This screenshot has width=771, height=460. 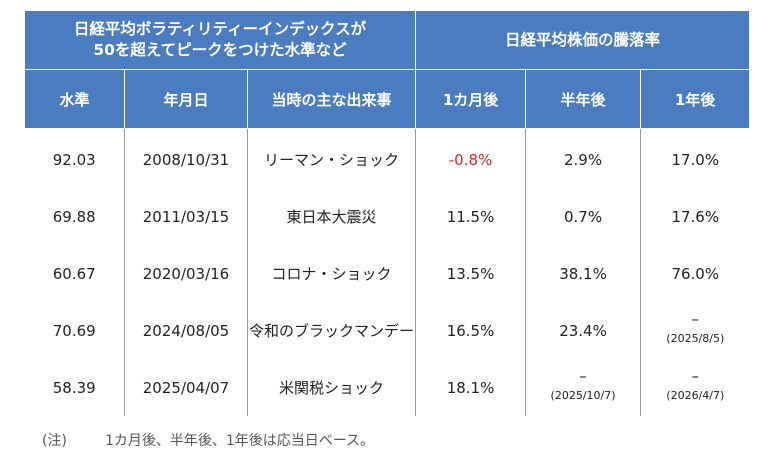 What do you see at coordinates (186, 330) in the screenshot?
I see `cell-date: 2024/08/05` at bounding box center [186, 330].